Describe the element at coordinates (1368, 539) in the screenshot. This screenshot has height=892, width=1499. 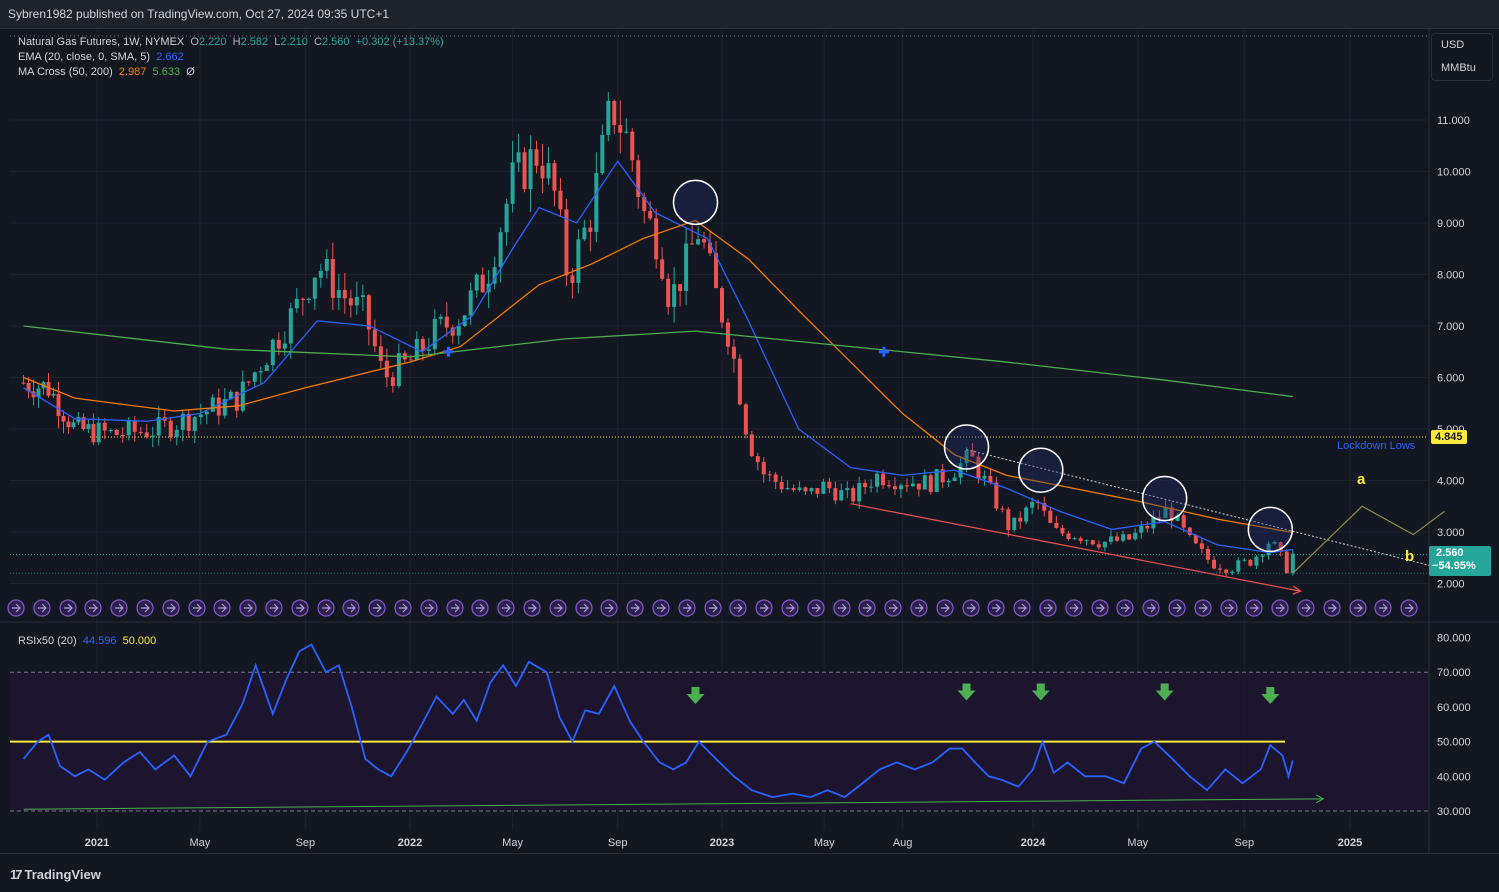
I see `projection-path` at that location.